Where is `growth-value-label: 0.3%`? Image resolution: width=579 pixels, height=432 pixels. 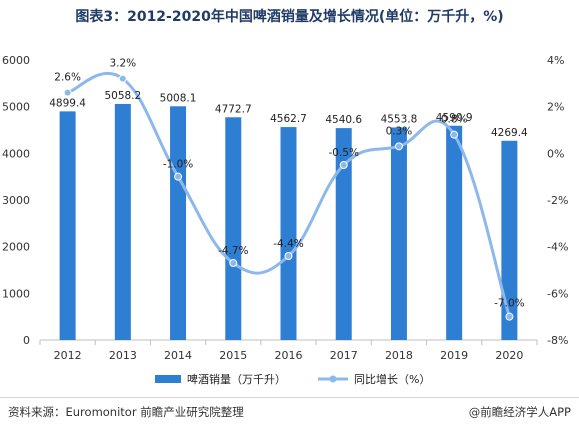
growth-value-label: 0.3% is located at coordinates (399, 131).